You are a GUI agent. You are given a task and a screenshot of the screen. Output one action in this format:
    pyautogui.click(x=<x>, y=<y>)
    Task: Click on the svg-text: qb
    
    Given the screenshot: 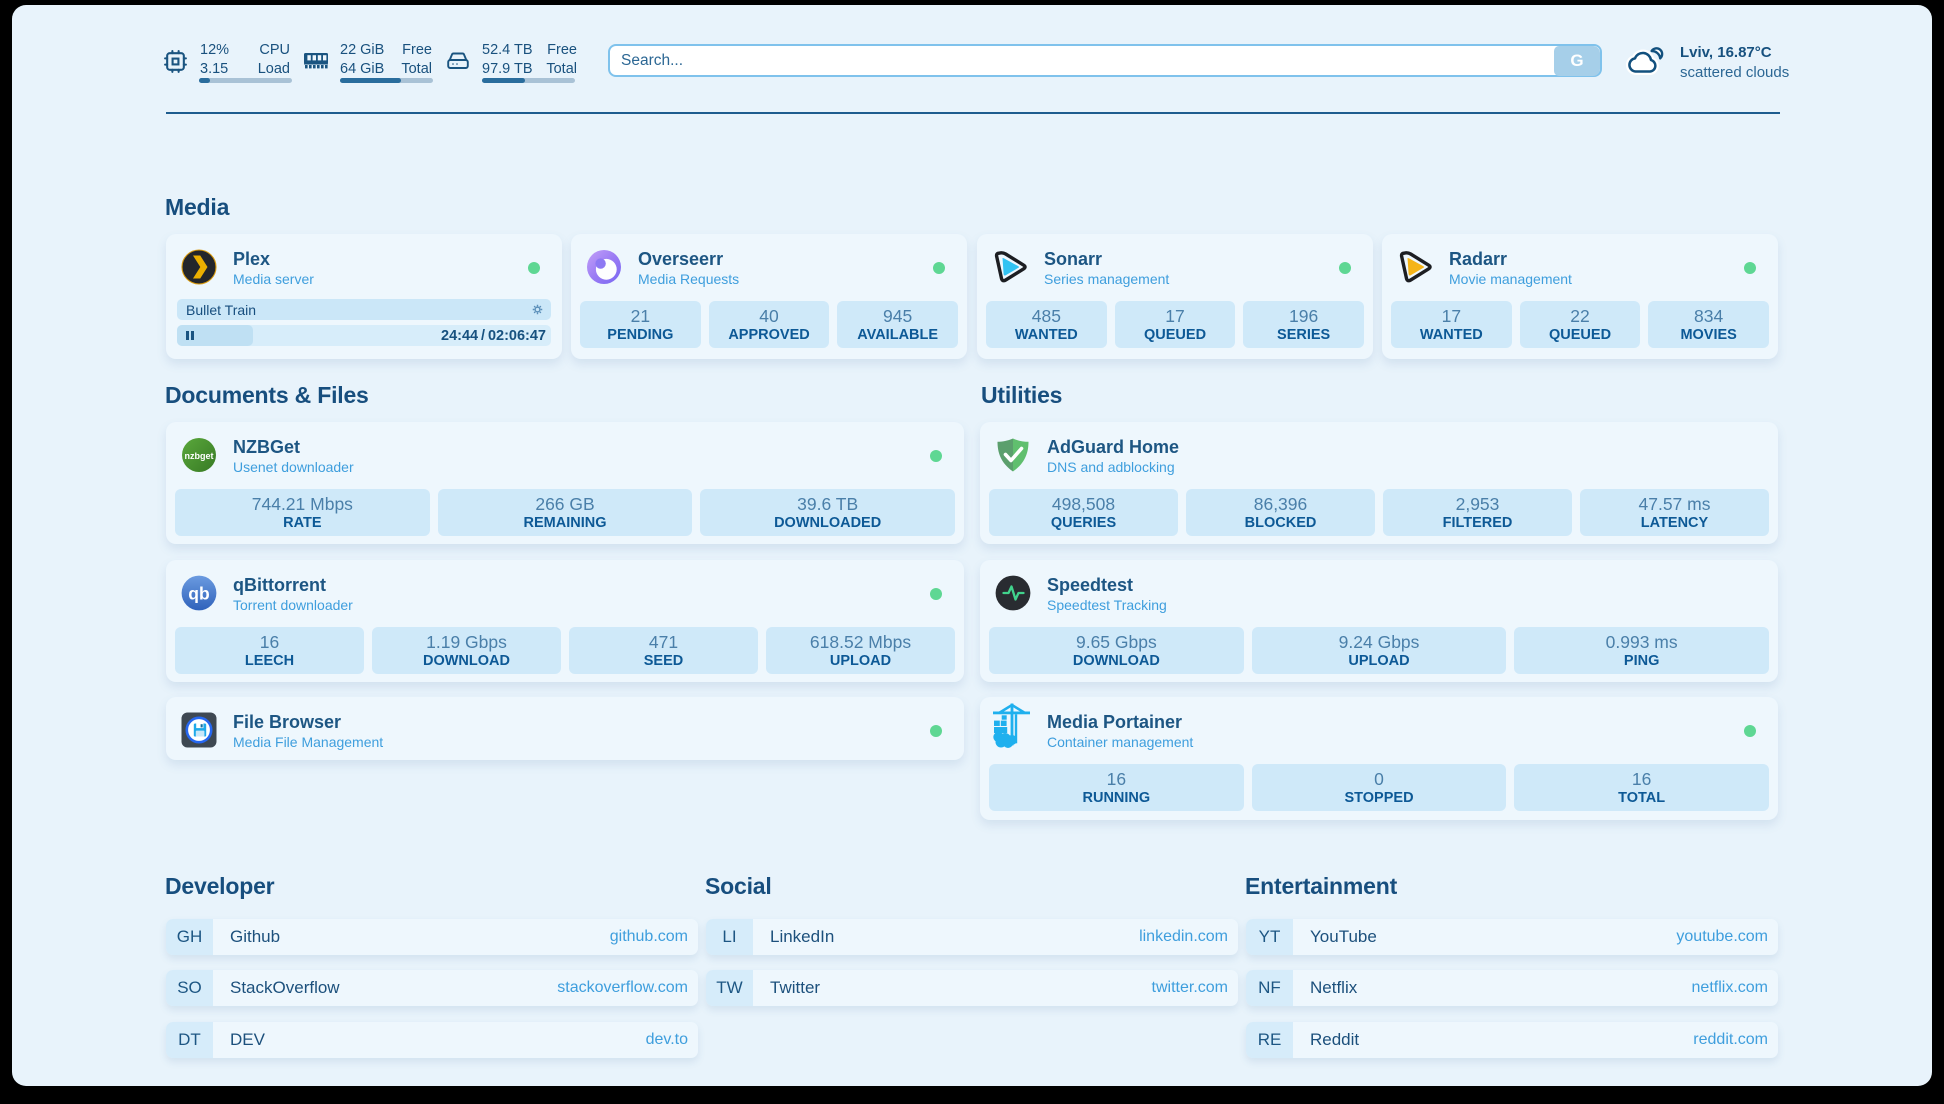 What is the action you would take?
    pyautogui.click(x=198, y=594)
    